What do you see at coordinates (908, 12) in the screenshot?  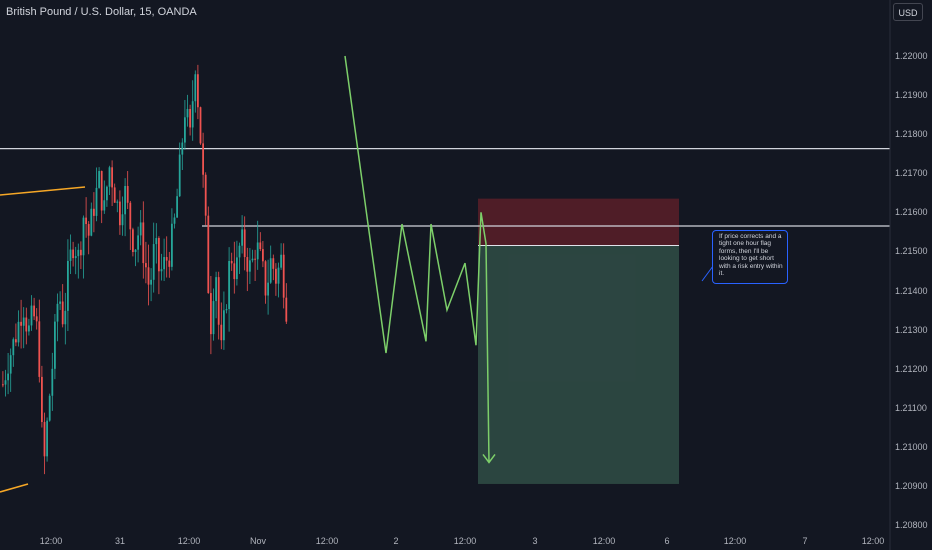 I see `currency-button: USD` at bounding box center [908, 12].